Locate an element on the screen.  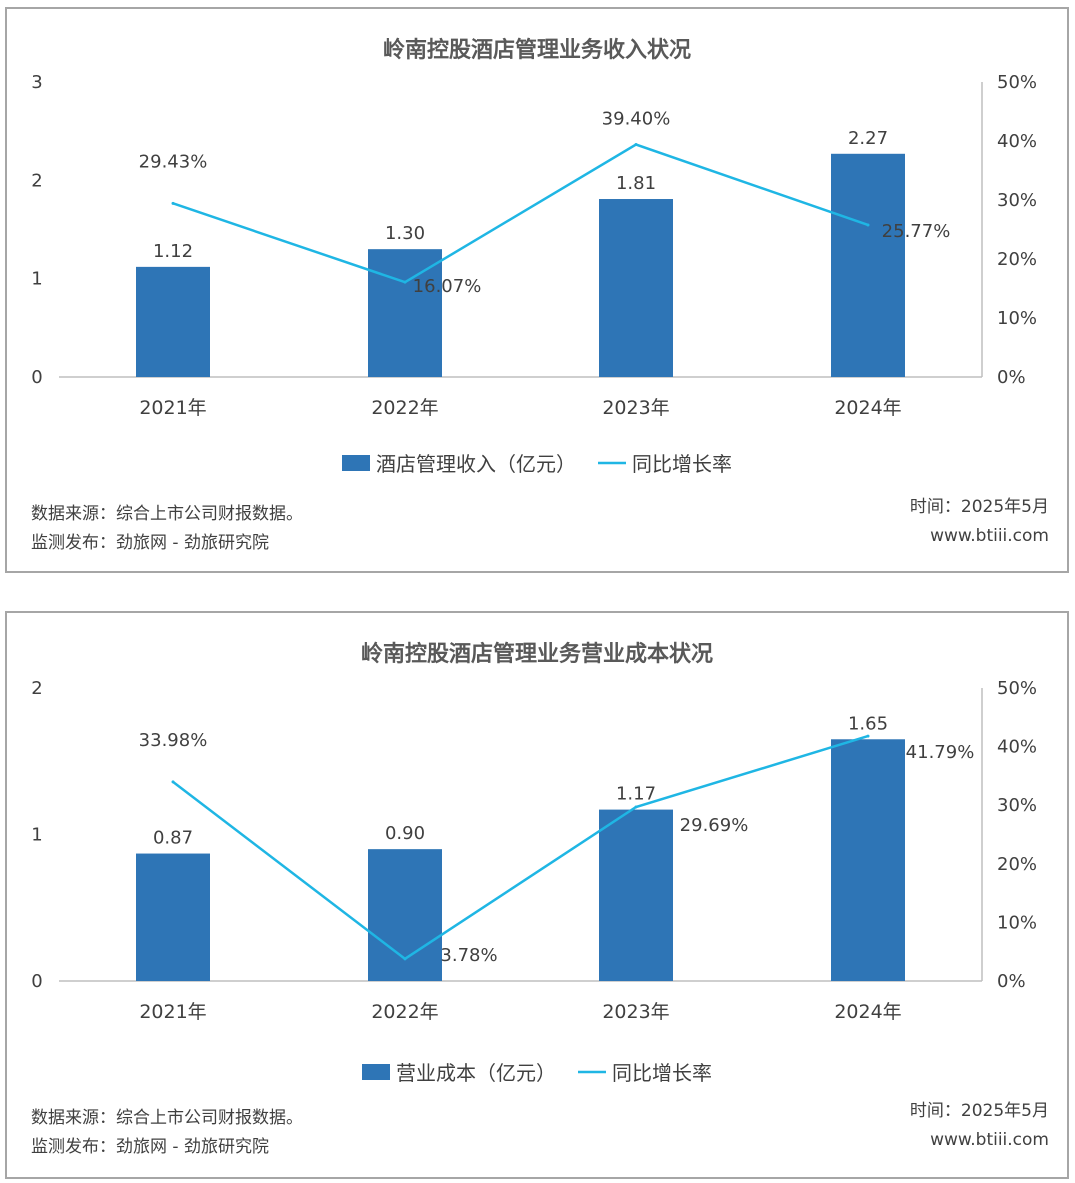
line-data-label: 16.07% is located at coordinates (447, 286).